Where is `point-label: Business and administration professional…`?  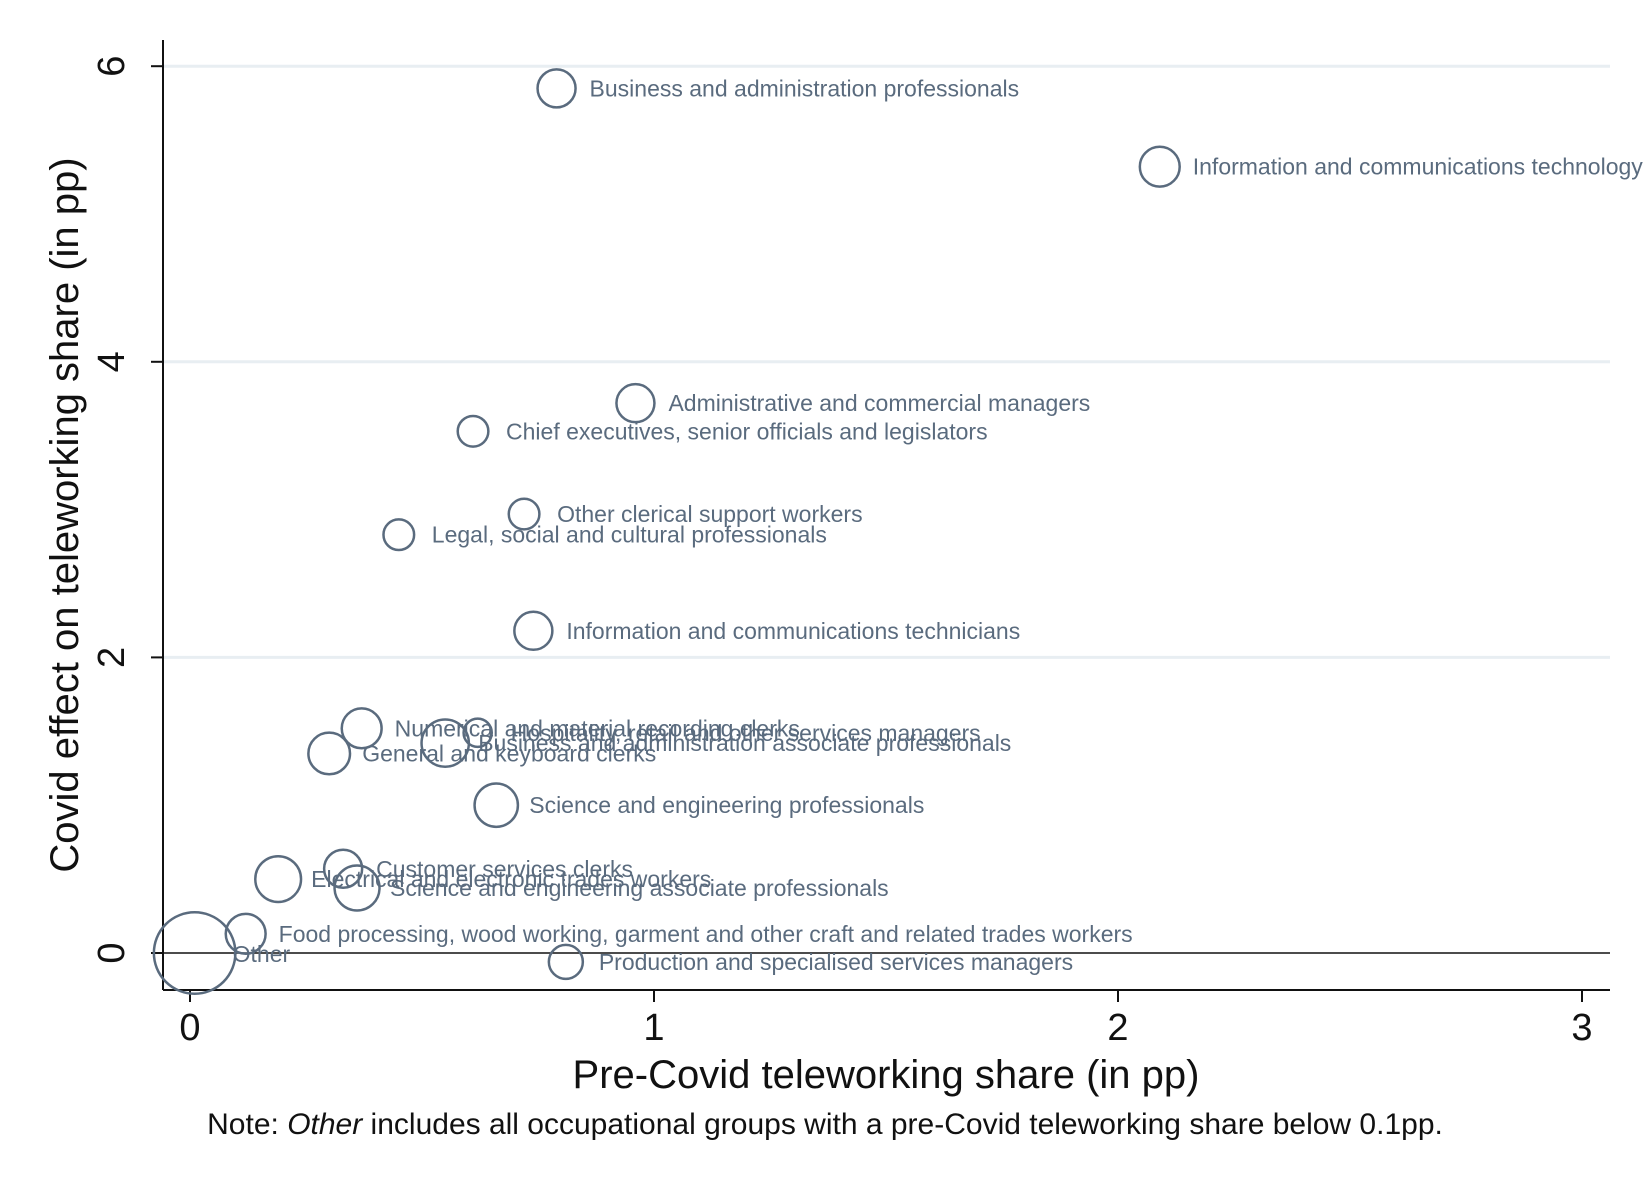 point-label: Business and administration professional… is located at coordinates (805, 88).